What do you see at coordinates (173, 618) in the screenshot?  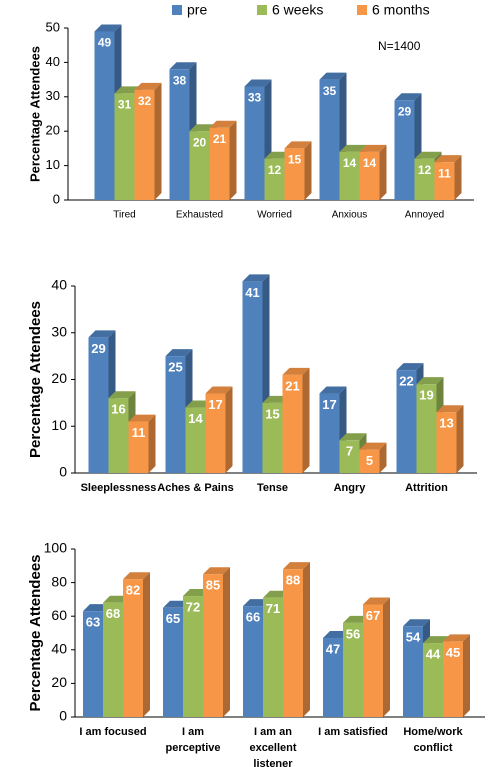 I see `value-label: 65` at bounding box center [173, 618].